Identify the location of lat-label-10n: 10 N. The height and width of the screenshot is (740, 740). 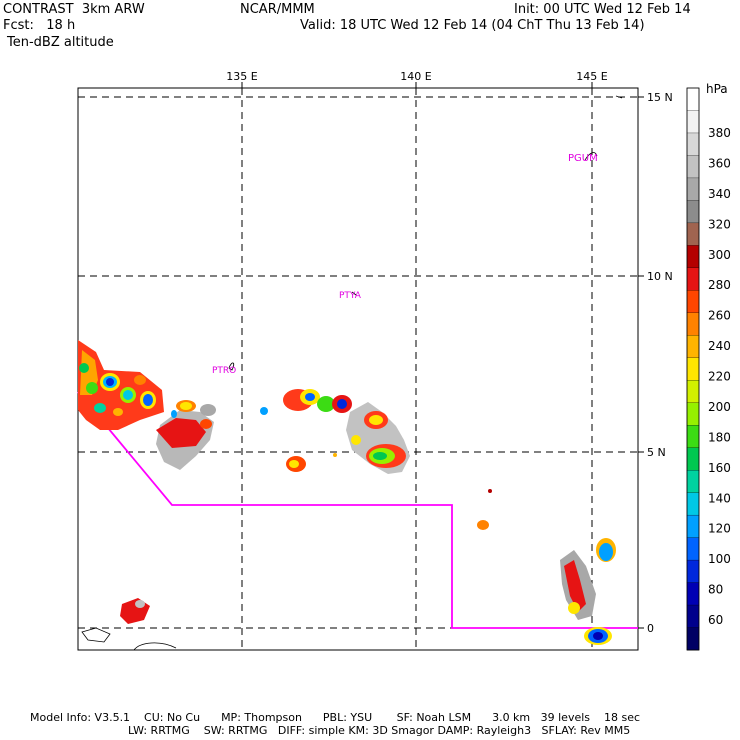
(660, 276).